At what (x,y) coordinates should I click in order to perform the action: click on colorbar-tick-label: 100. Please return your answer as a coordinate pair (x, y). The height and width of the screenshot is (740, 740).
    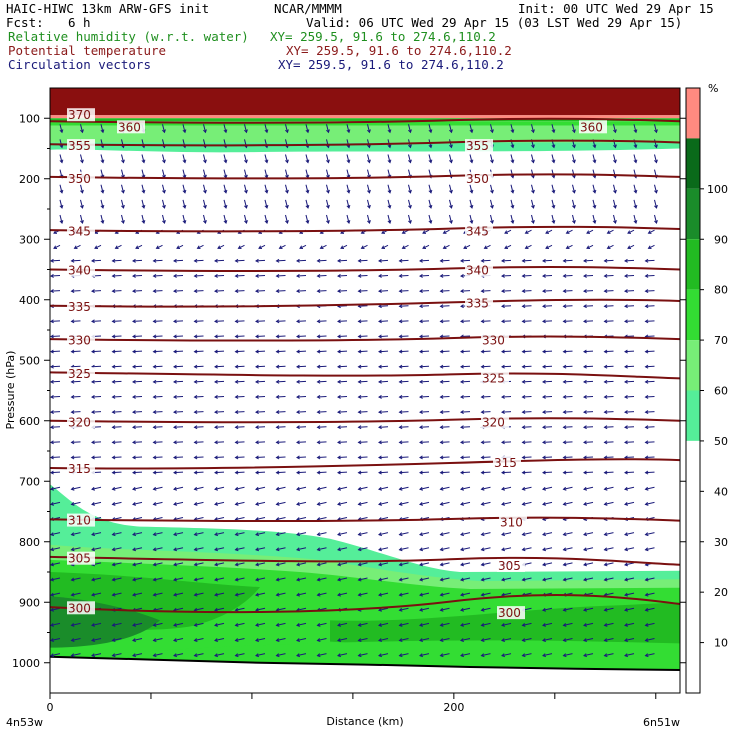
    Looking at the image, I should click on (717, 189).